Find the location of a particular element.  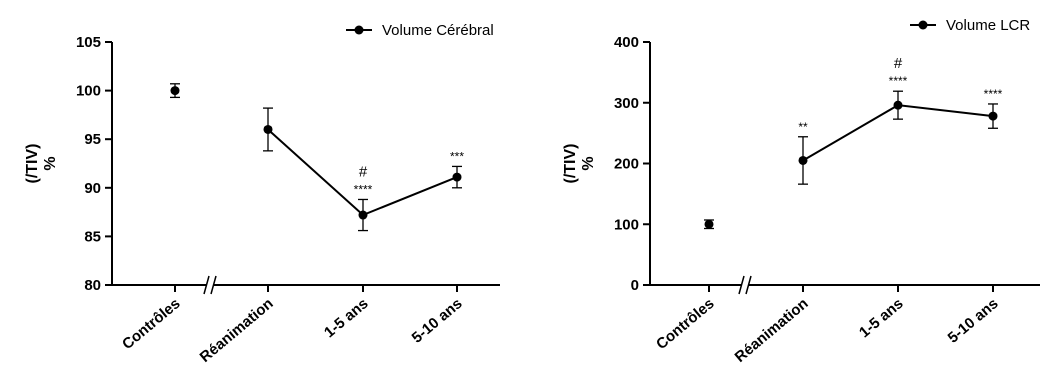

y-tick-label: 200 is located at coordinates (626, 164).